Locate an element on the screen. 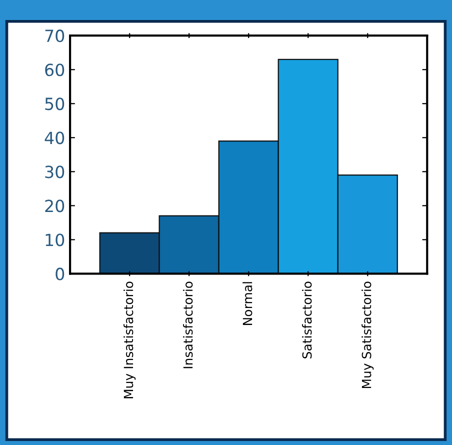 Image resolution: width=452 pixels, height=445 pixels. x-tick-label: Insatisfactorio is located at coordinates (188, 325).